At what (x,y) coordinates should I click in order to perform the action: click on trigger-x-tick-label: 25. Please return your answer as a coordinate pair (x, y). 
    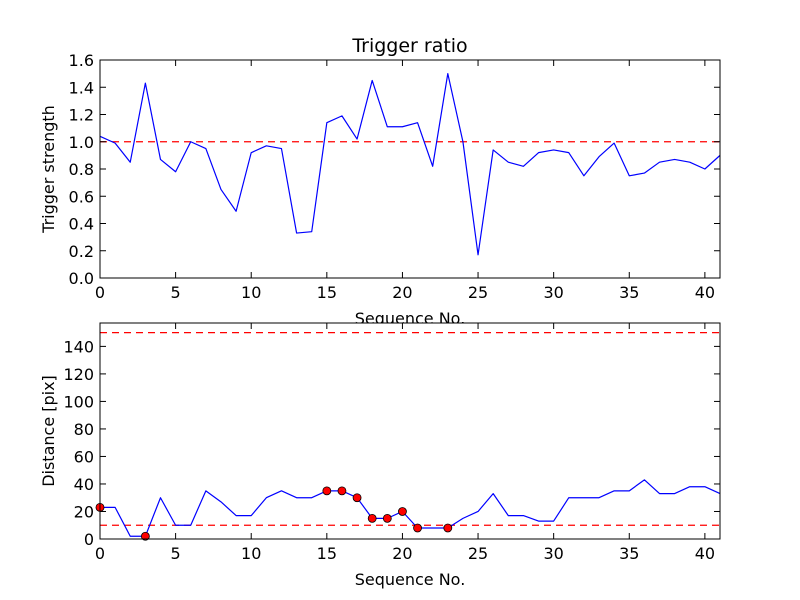
    Looking at the image, I should click on (478, 292).